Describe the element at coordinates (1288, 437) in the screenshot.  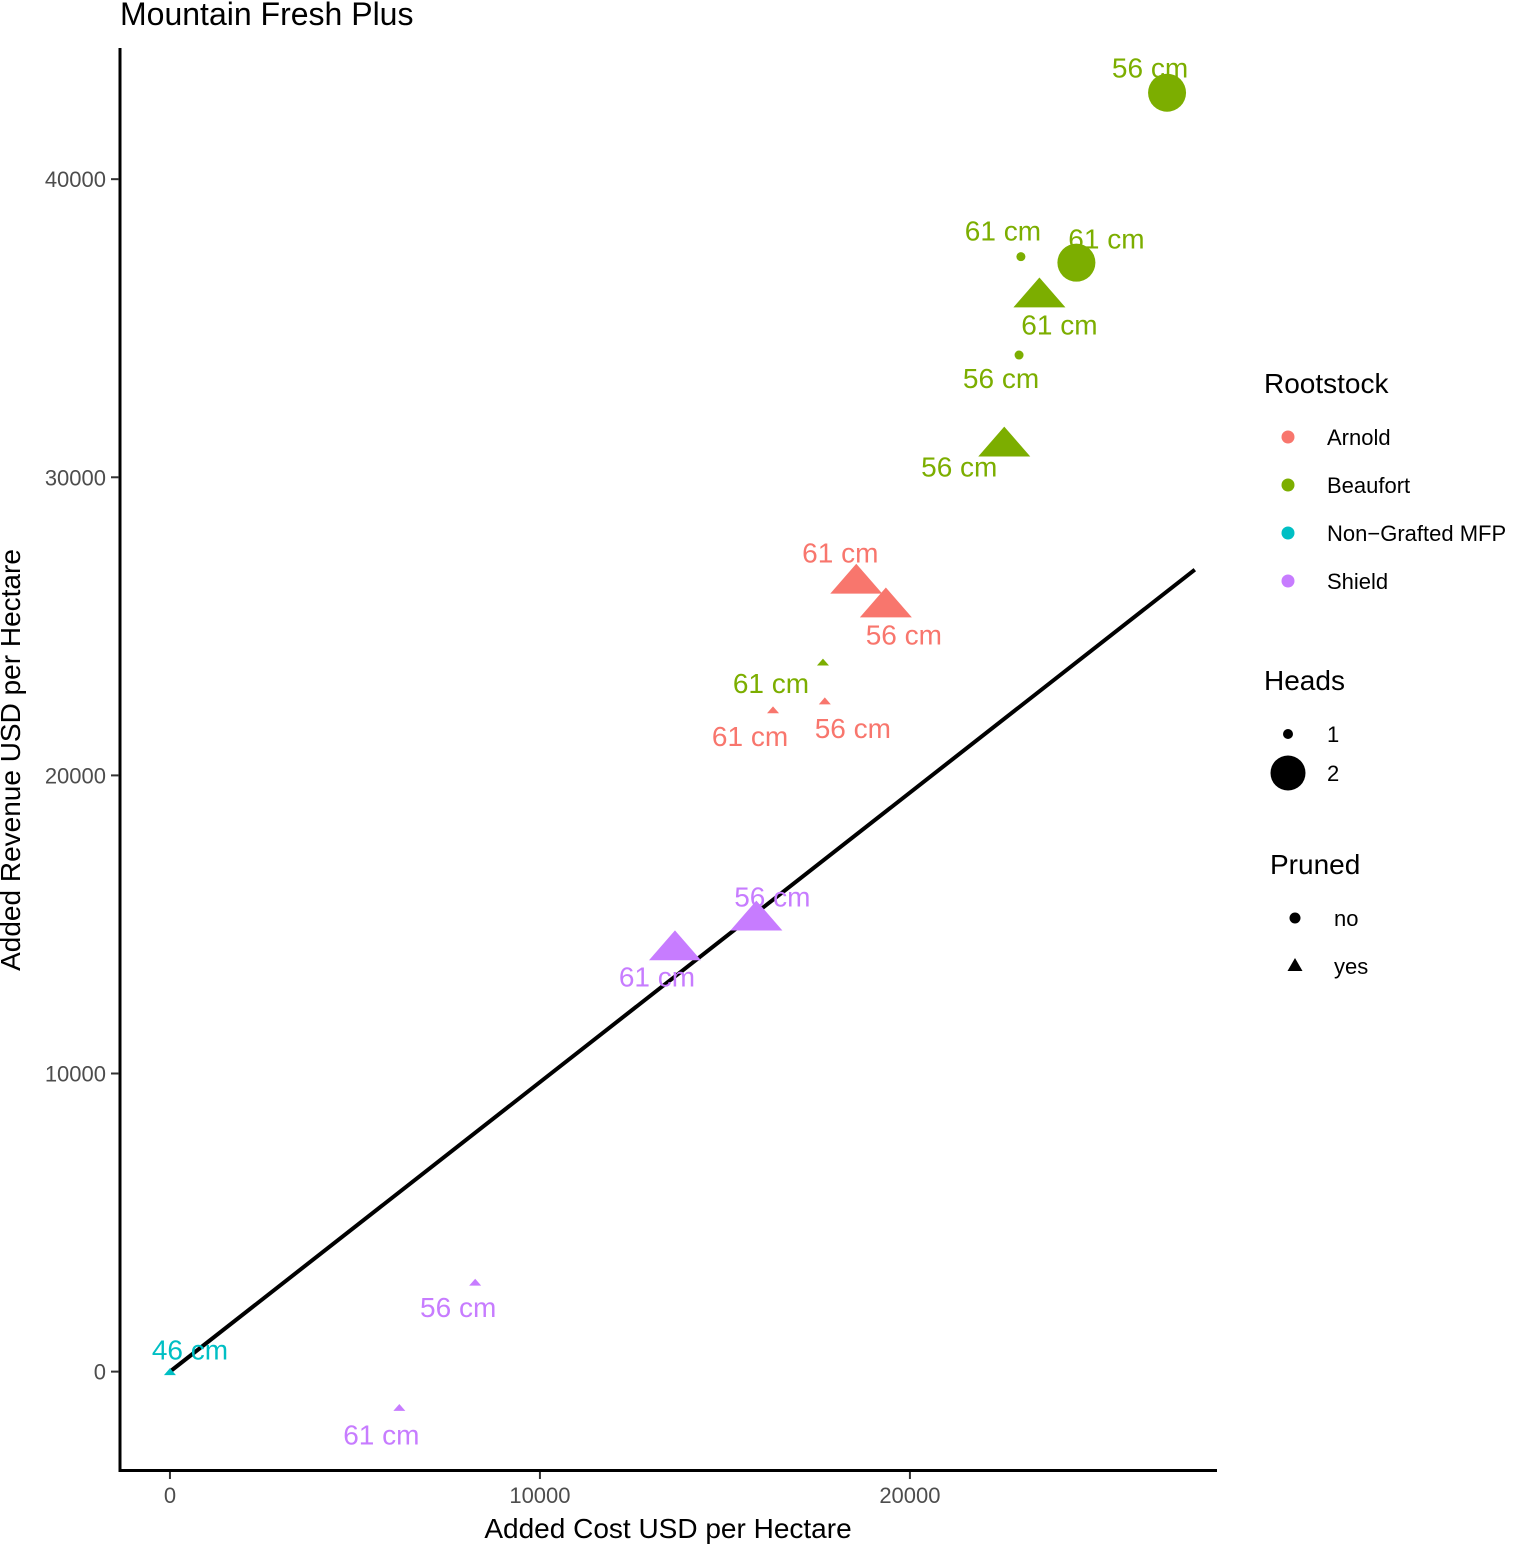
I see `legend-key-arnold` at that location.